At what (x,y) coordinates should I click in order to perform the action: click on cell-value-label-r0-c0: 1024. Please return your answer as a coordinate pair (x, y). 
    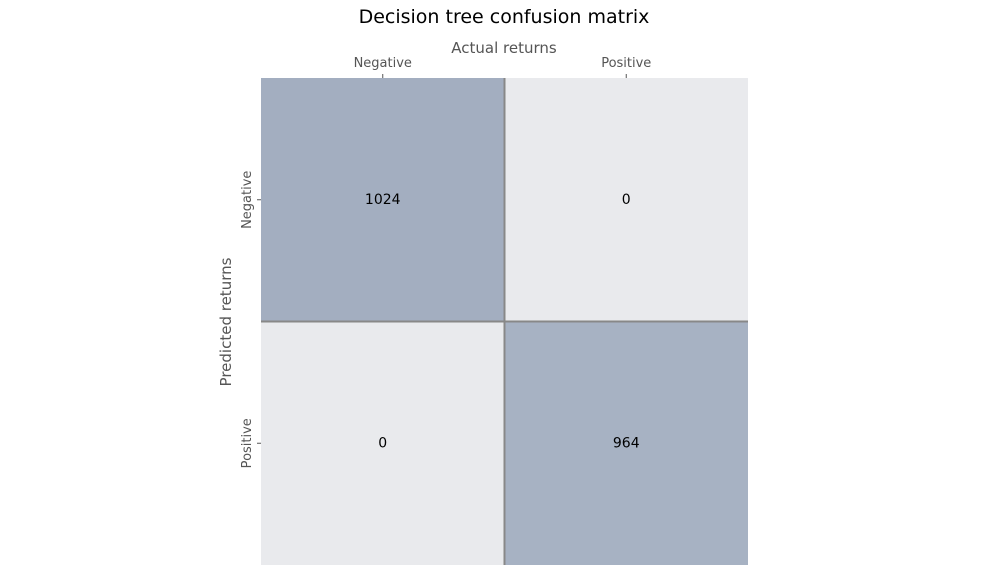
    Looking at the image, I should click on (383, 200).